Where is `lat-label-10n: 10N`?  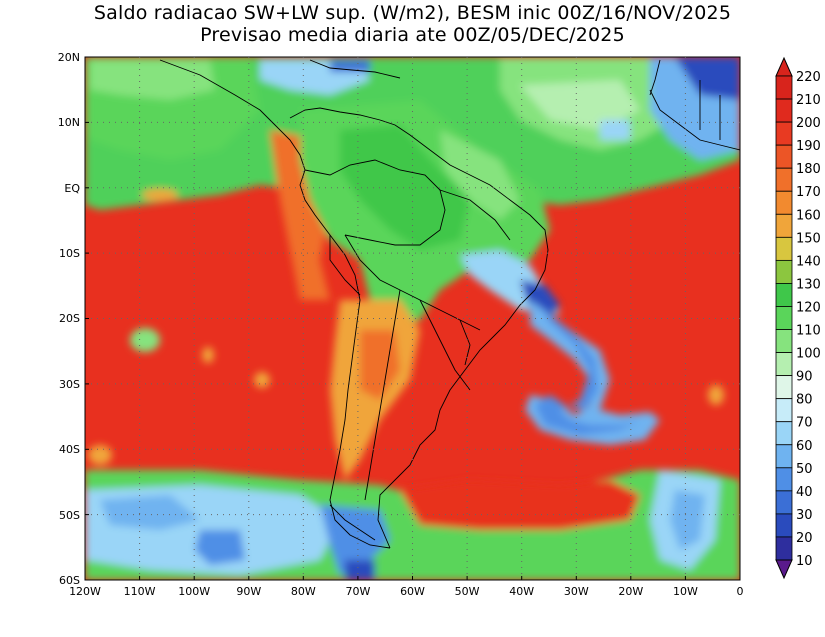 lat-label-10n: 10N is located at coordinates (69, 122).